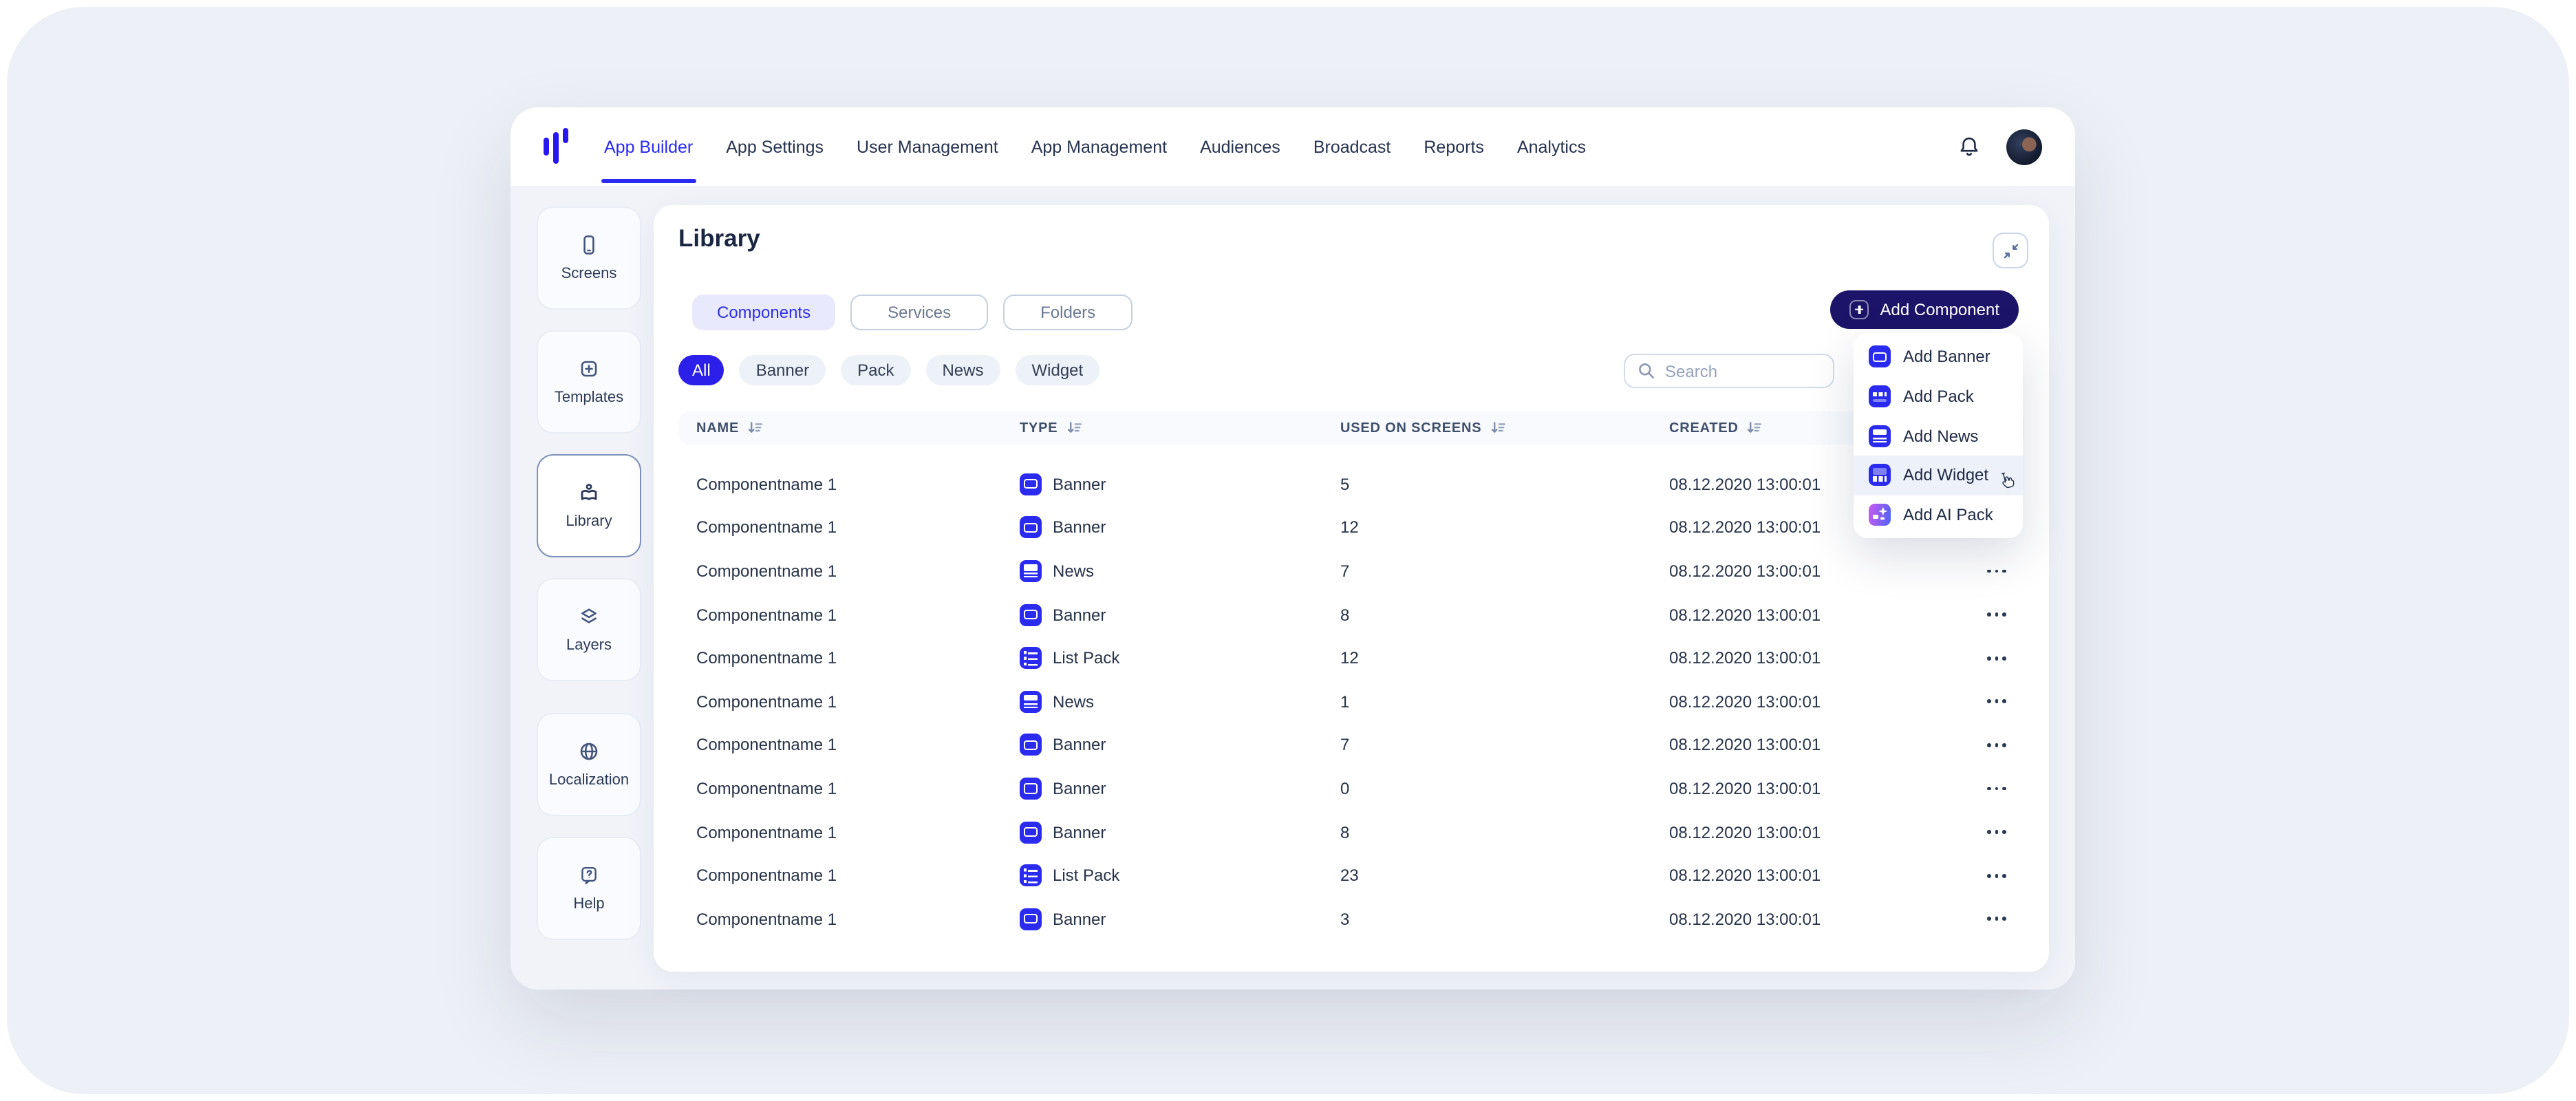 This screenshot has width=2576, height=1101. What do you see at coordinates (1099, 146) in the screenshot?
I see `nav-tab-app-management: App Management` at bounding box center [1099, 146].